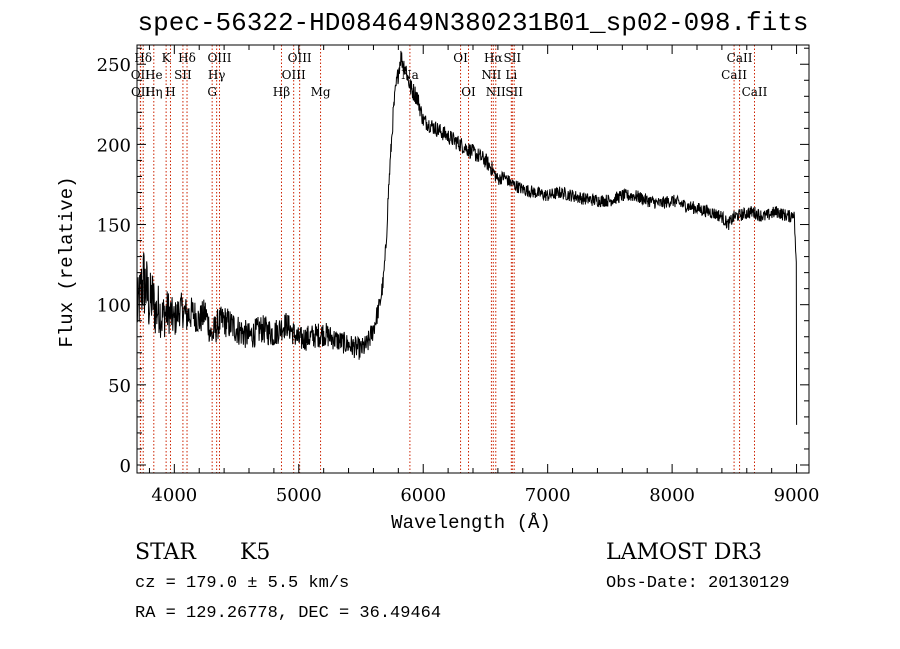 The image size is (900, 649). Describe the element at coordinates (217, 75) in the screenshot. I see `line-marker-label: Hγ` at that location.